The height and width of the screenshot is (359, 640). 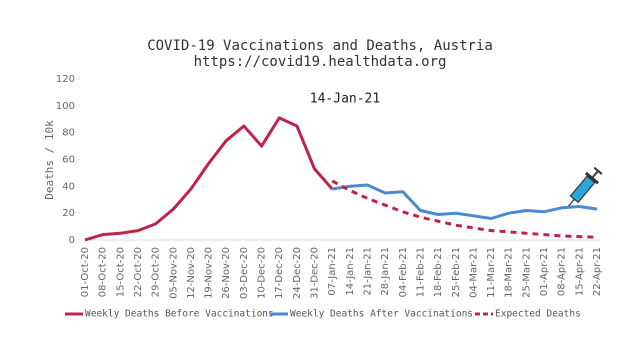 What do you see at coordinates (68, 186) in the screenshot?
I see `y-tick-label: 40` at bounding box center [68, 186].